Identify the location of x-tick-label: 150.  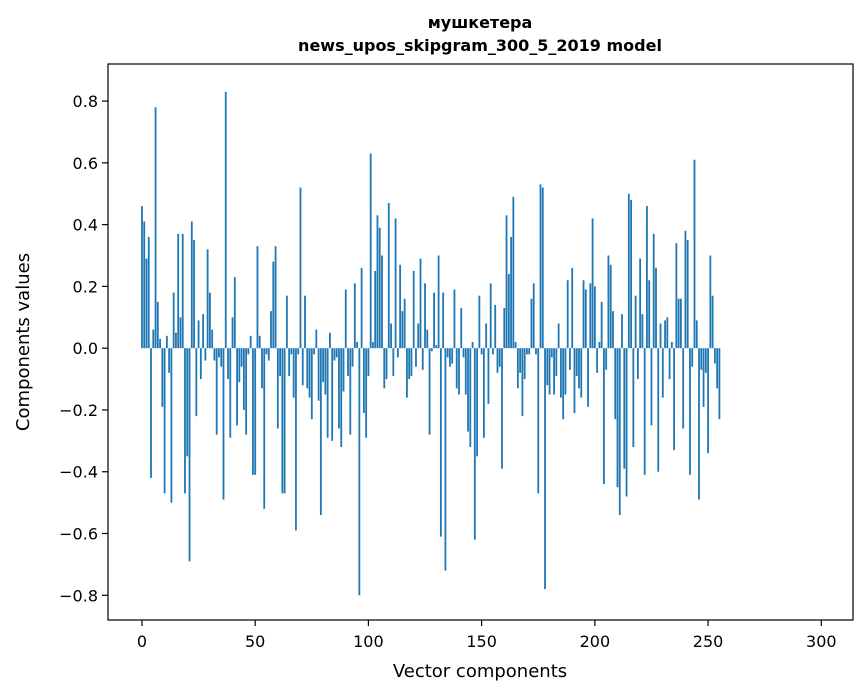
(481, 641).